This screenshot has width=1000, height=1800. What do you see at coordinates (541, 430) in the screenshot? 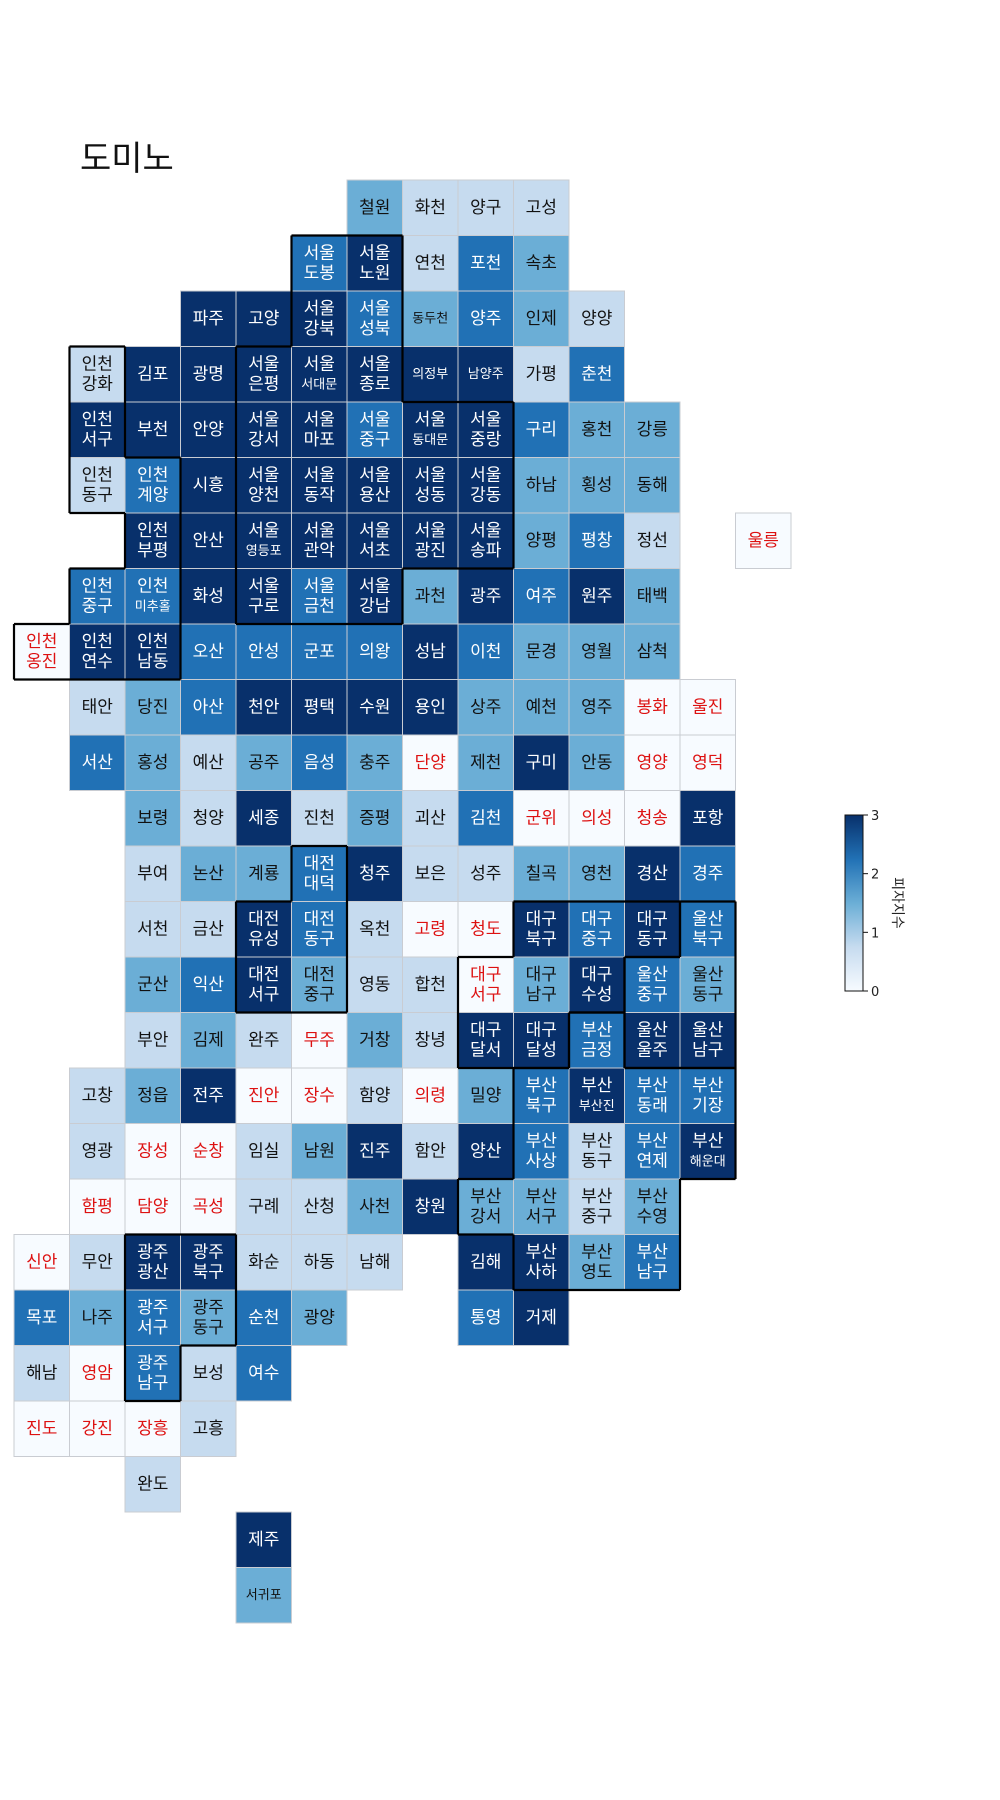
I see `cell-label: 구리` at bounding box center [541, 430].